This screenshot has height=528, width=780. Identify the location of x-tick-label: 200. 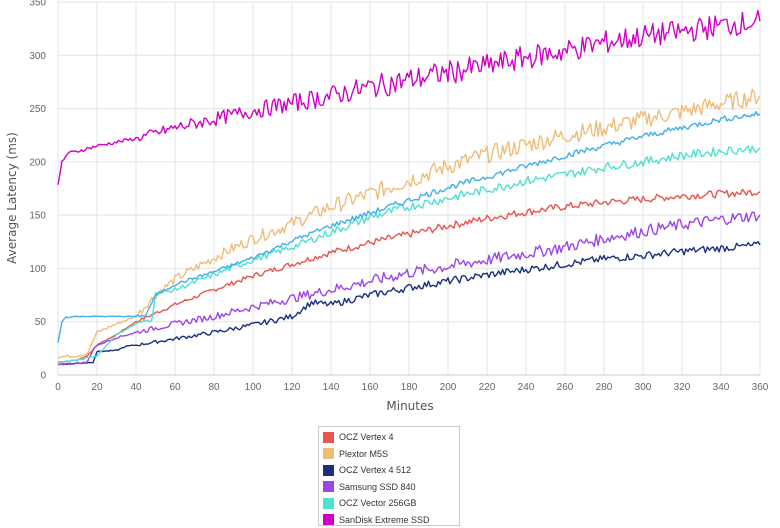
(448, 387).